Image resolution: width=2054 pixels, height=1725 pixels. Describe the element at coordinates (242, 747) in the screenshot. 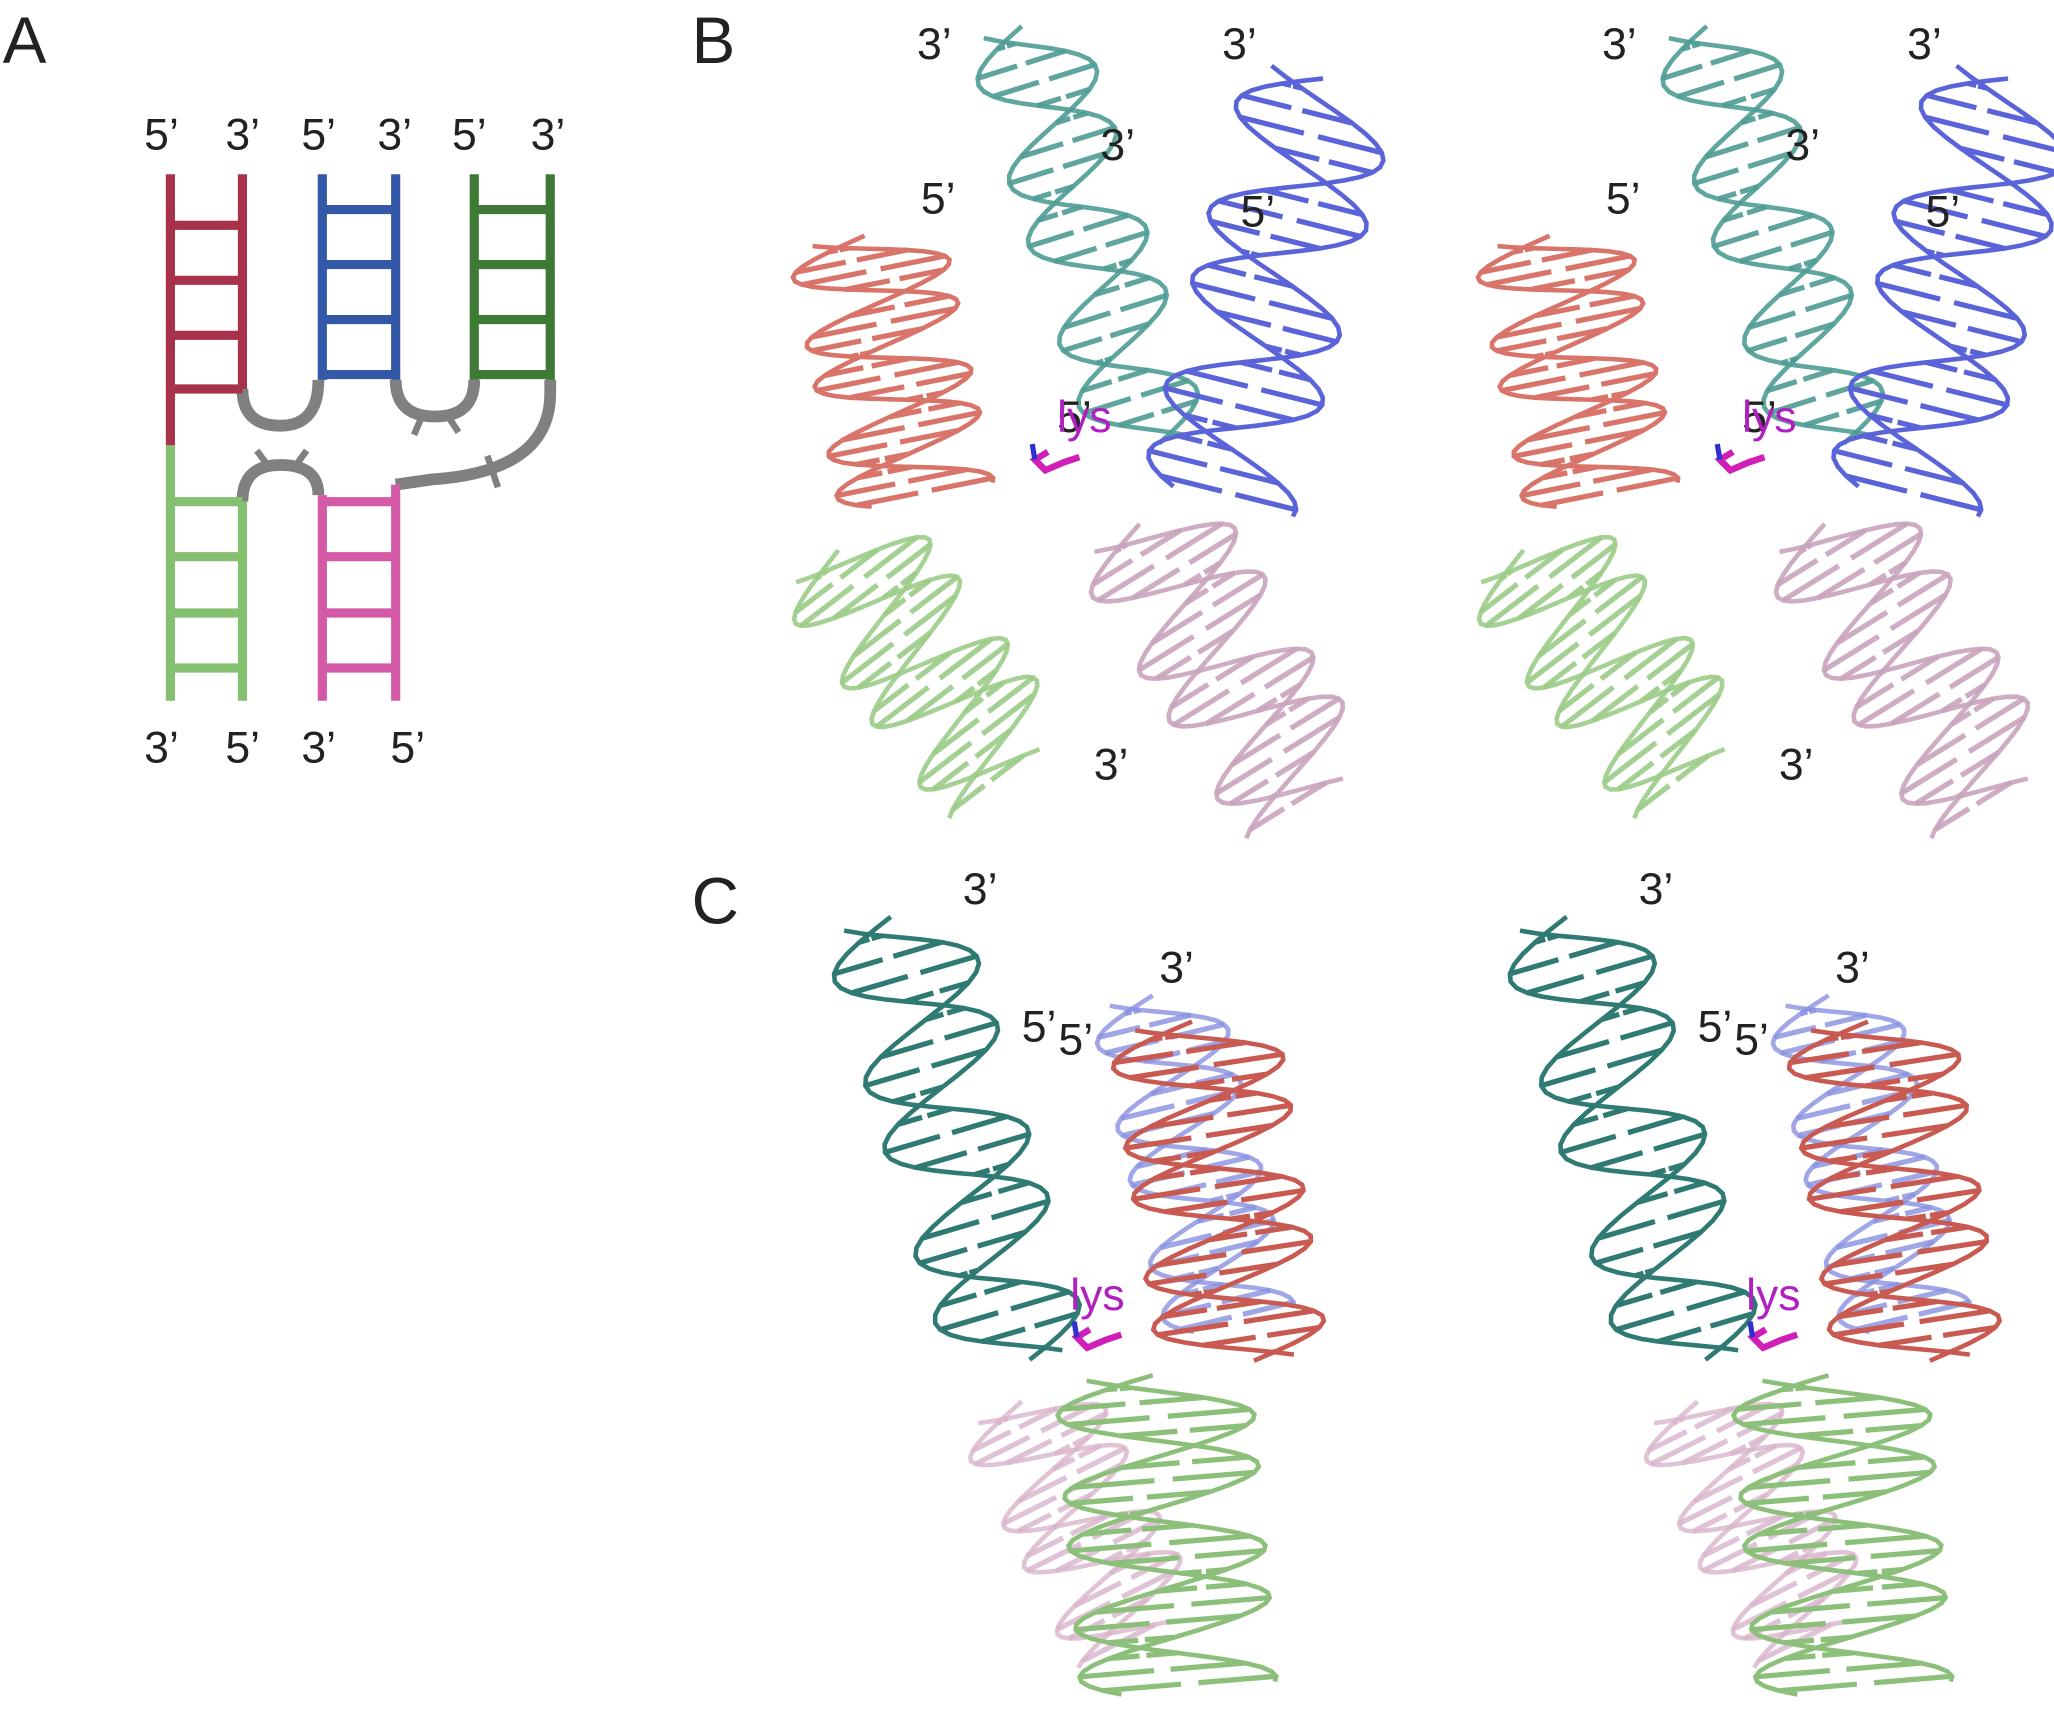

I see `strand-end: 5’` at that location.